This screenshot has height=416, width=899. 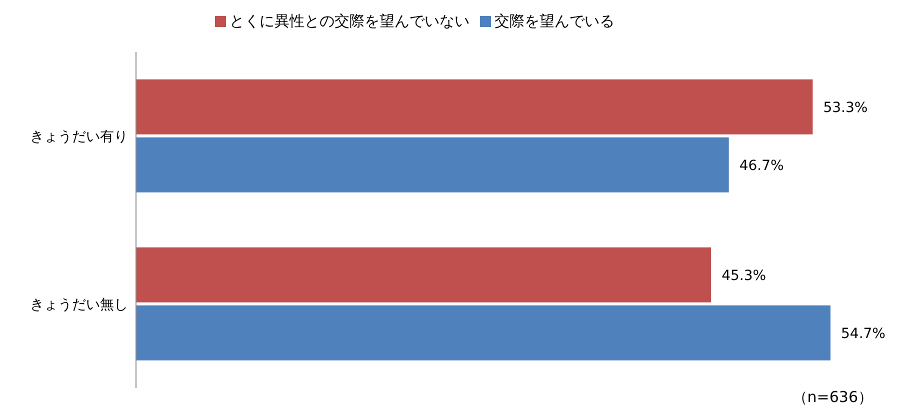 I want to click on data-label: 45.3%, so click(x=744, y=276).